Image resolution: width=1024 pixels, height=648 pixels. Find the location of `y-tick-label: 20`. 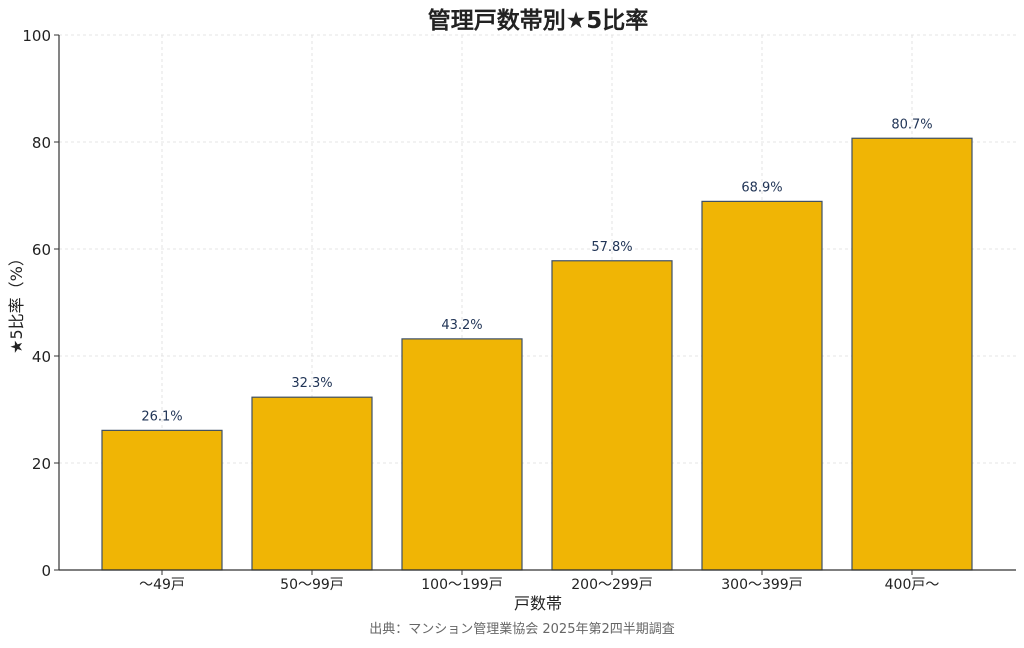

y-tick-label: 20 is located at coordinates (41, 464).